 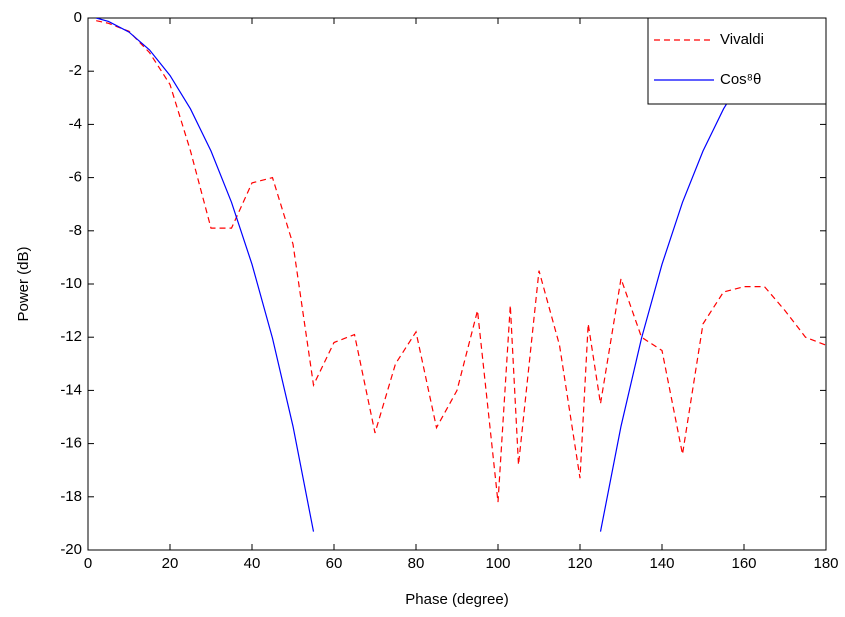 What do you see at coordinates (825, 563) in the screenshot?
I see `x-tick-label: 180` at bounding box center [825, 563].